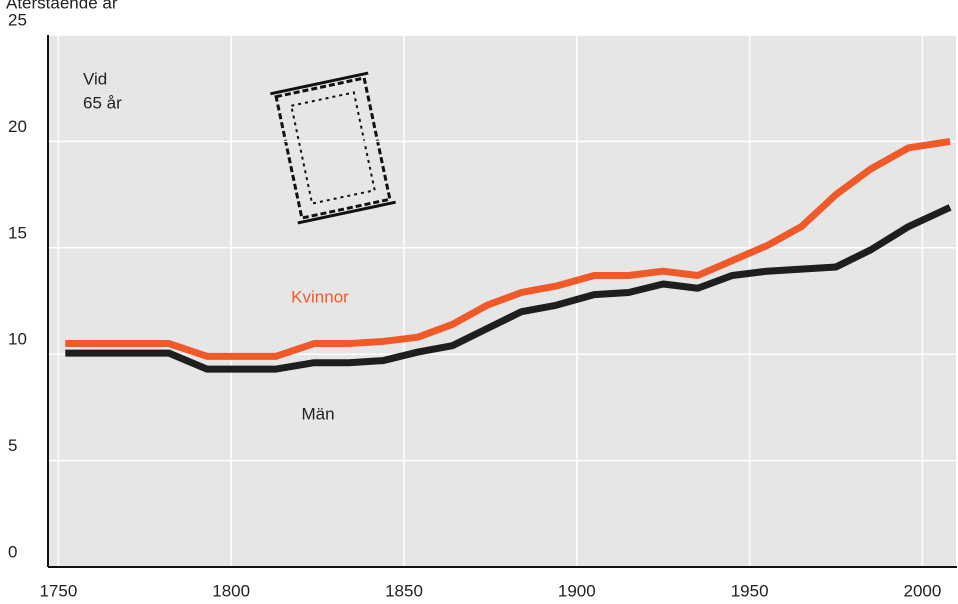 Image resolution: width=958 pixels, height=604 pixels. I want to click on y-tick-label: 15, so click(17, 232).